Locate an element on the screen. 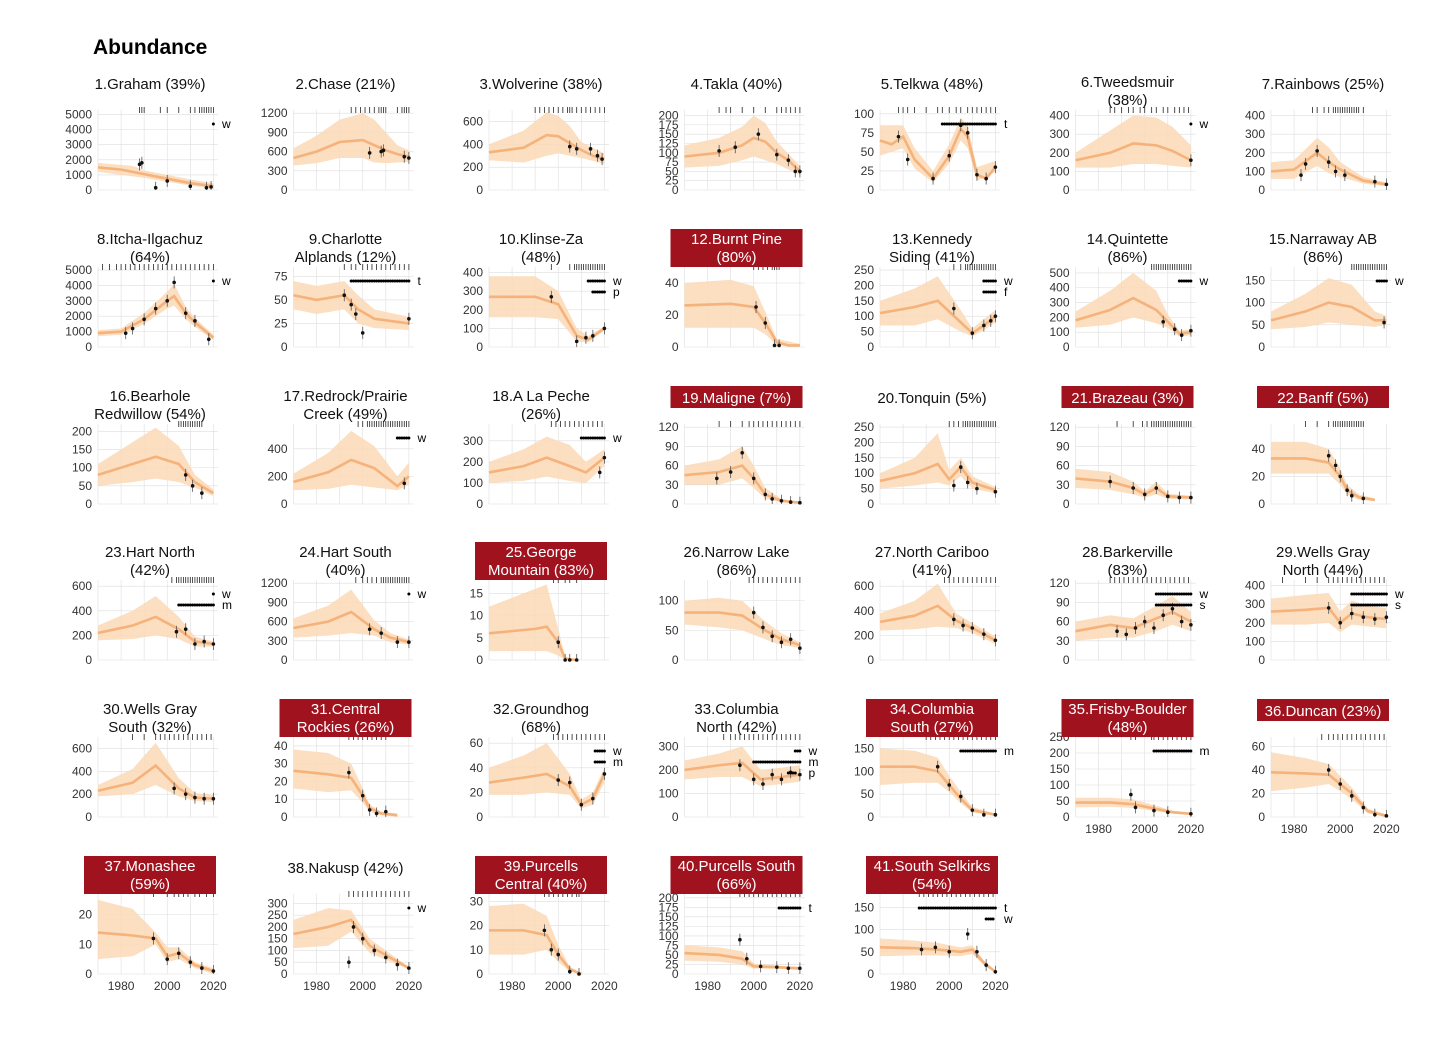 The image size is (1440, 1056). method-label: f is located at coordinates (1006, 292).